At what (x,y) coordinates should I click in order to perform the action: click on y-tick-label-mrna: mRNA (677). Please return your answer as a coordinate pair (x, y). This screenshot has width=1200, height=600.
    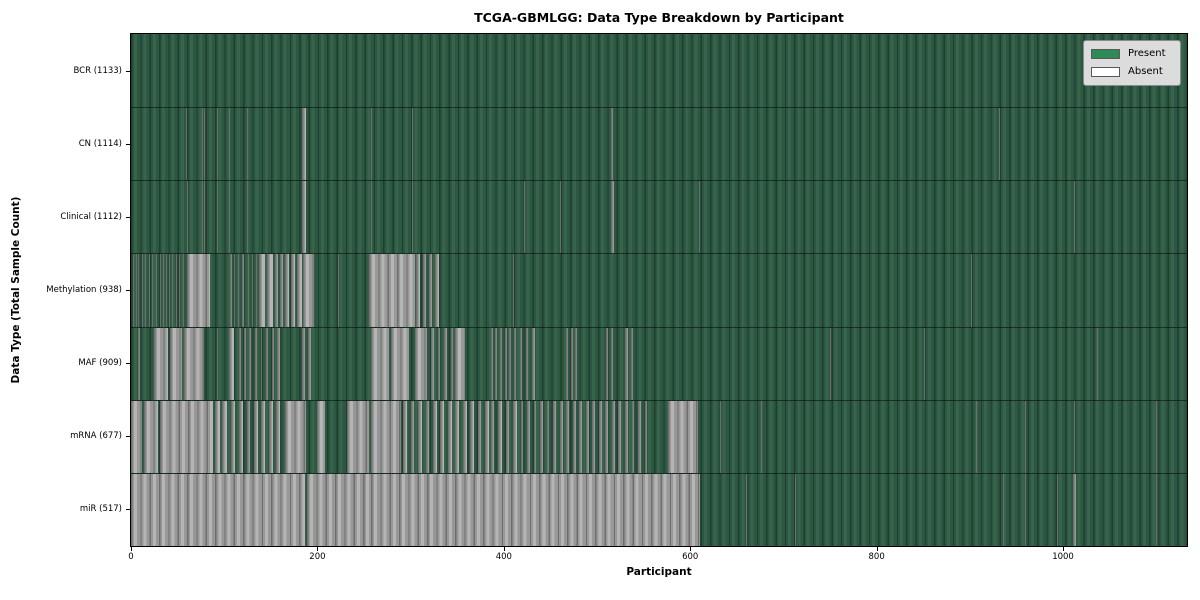
    Looking at the image, I should click on (96, 436).